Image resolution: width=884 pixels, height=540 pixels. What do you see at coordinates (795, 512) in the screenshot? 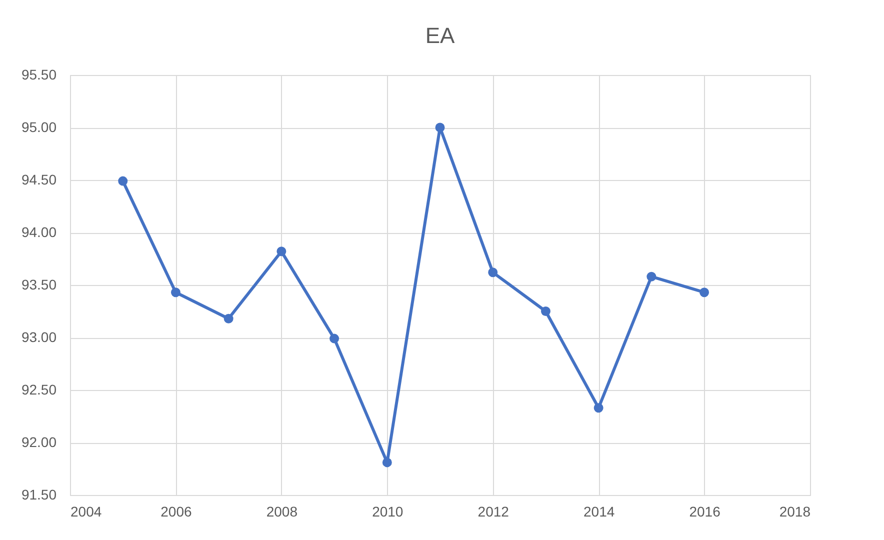
I see `x-tick-label: 2018` at bounding box center [795, 512].